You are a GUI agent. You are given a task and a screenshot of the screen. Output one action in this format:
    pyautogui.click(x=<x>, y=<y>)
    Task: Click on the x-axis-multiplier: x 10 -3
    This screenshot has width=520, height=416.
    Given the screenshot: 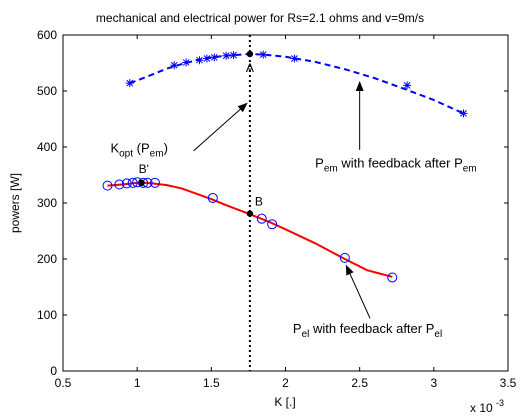 What is the action you would take?
    pyautogui.click(x=487, y=406)
    